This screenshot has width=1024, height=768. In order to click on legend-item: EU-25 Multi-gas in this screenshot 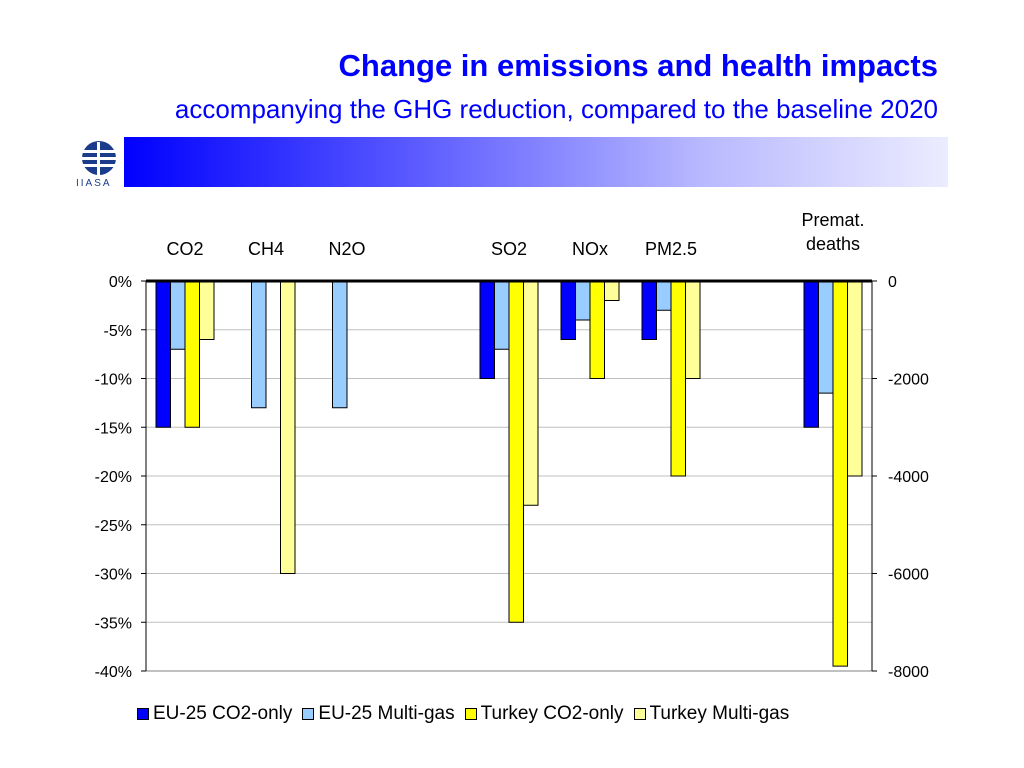, I will do `click(378, 714)`.